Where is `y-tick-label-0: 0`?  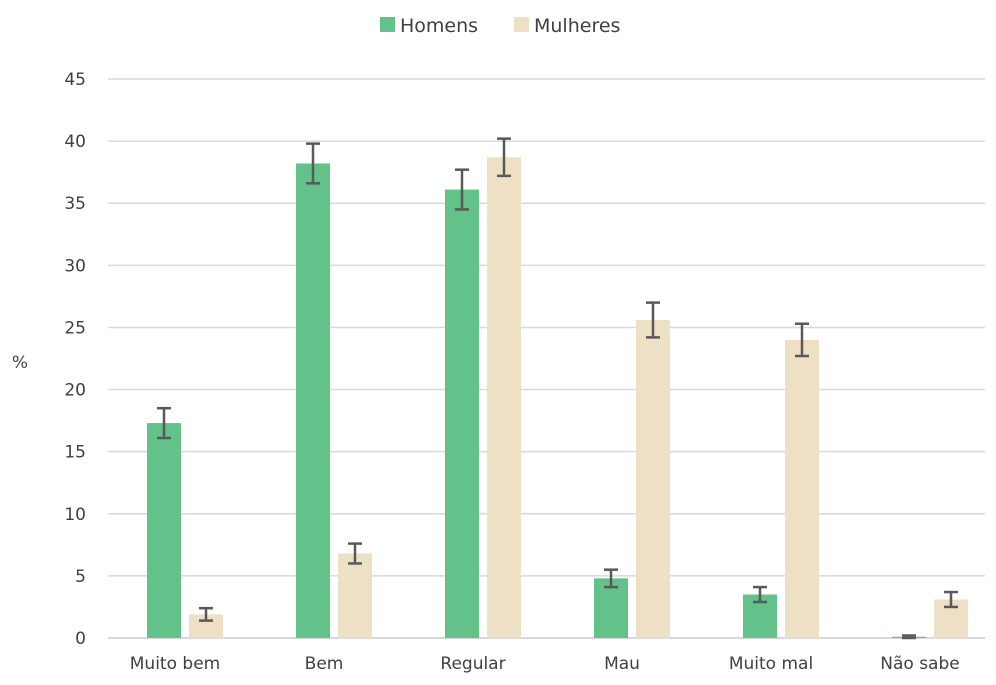 y-tick-label-0: 0 is located at coordinates (80, 639).